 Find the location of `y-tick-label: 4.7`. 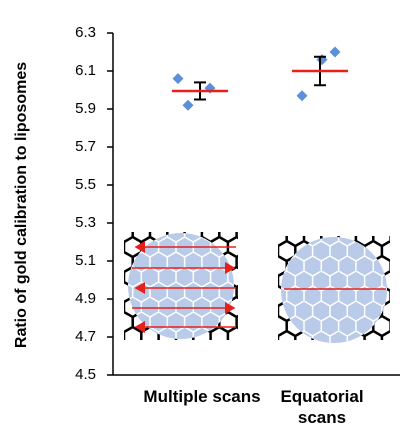

y-tick-label: 4.7 is located at coordinates (85, 336).